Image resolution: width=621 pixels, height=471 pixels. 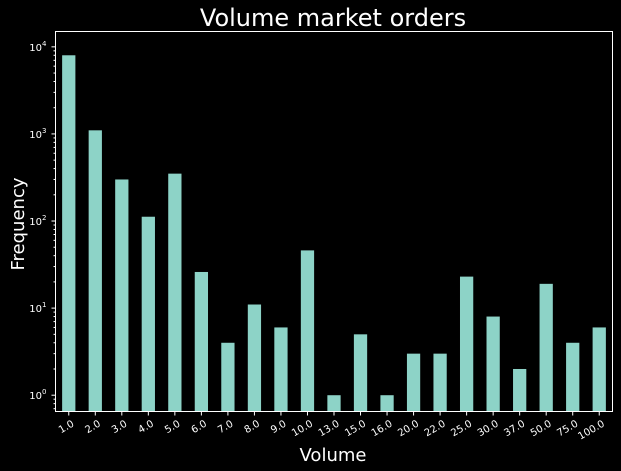 I want to click on bar-16.0, so click(x=386, y=403).